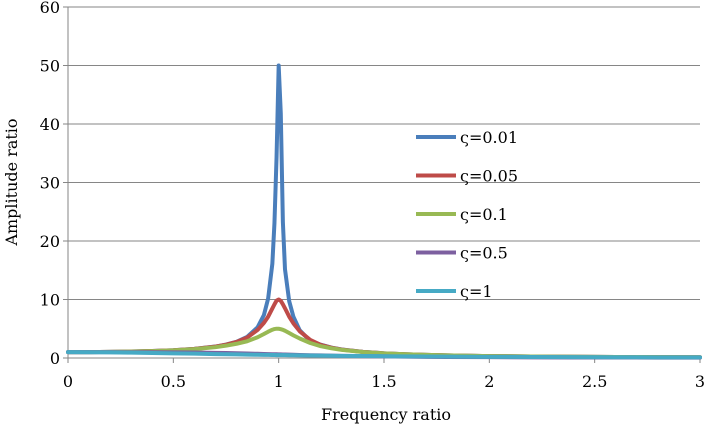 This screenshot has height=427, width=708. I want to click on y-tick-label: 60, so click(50, 8).